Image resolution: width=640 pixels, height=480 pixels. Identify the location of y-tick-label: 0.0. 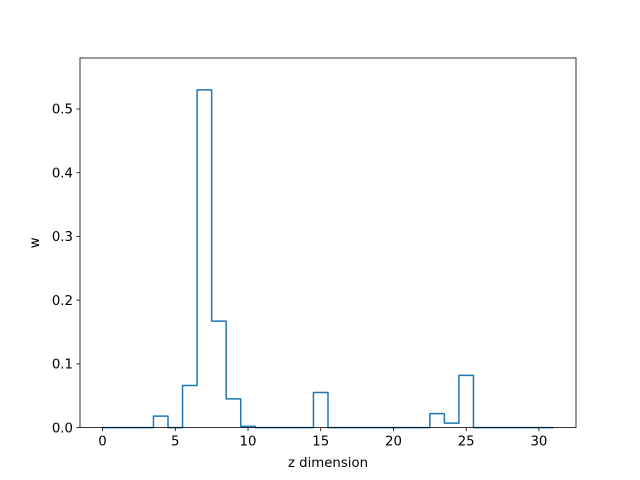
(62, 428).